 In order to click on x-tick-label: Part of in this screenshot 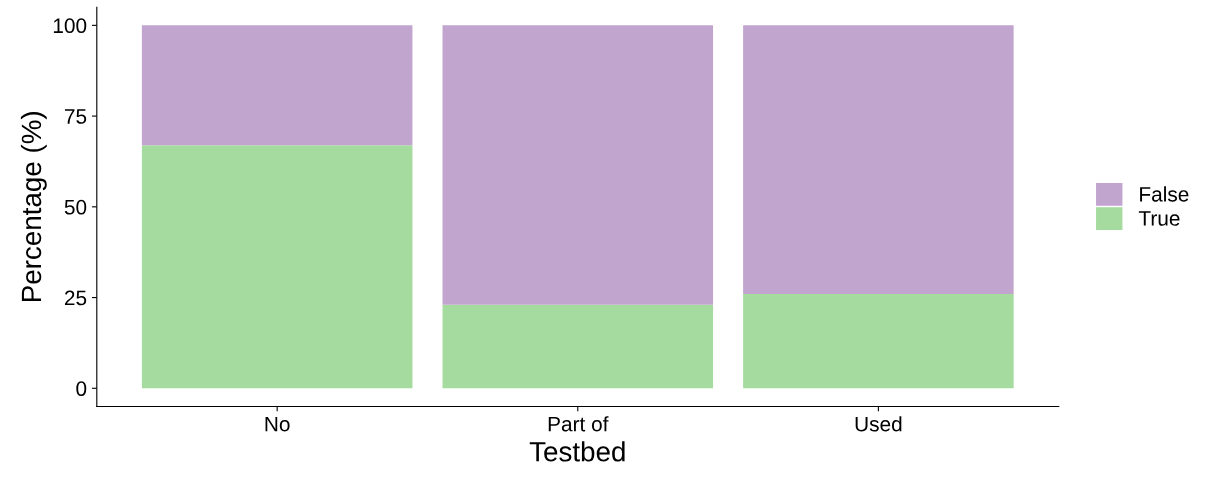, I will do `click(578, 424)`.